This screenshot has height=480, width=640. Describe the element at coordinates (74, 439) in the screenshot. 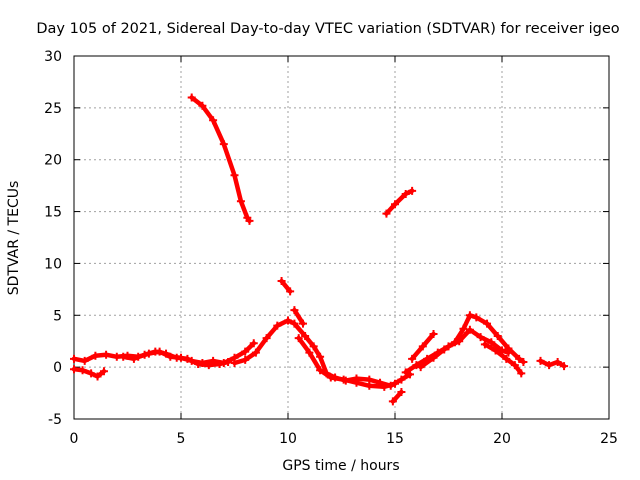

I see `x-tick-label: 0` at that location.